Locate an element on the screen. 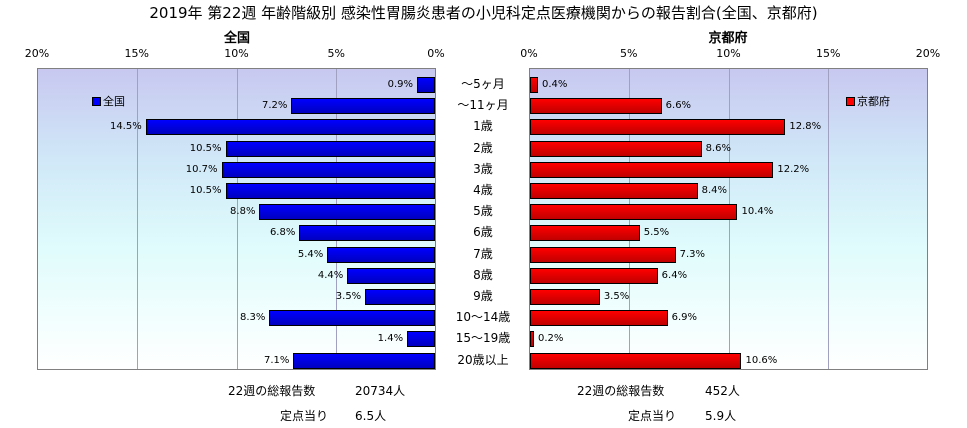 The image size is (967, 428). kyoto-data-label: 6.6% is located at coordinates (678, 106).